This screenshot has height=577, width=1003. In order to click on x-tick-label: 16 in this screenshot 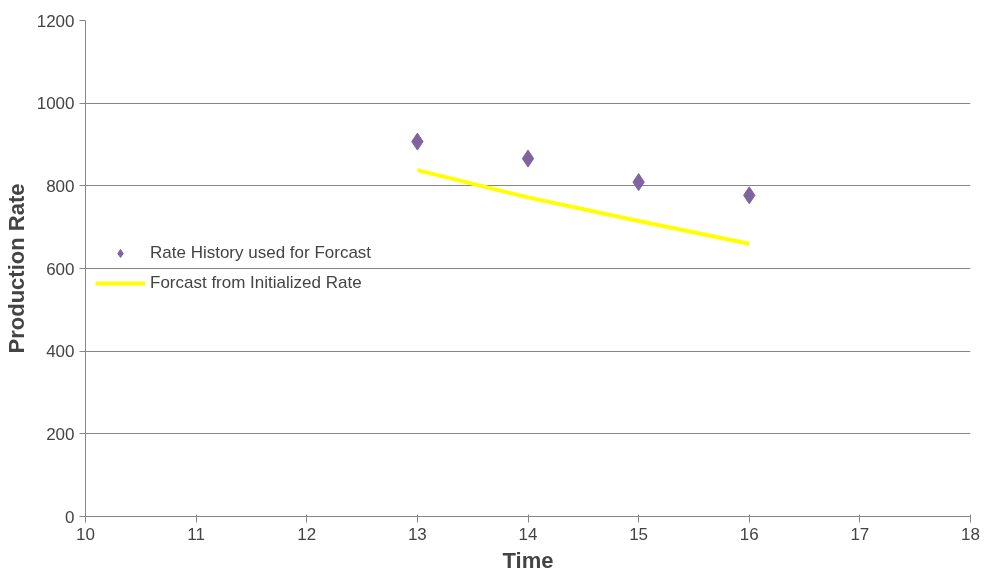, I will do `click(749, 534)`.